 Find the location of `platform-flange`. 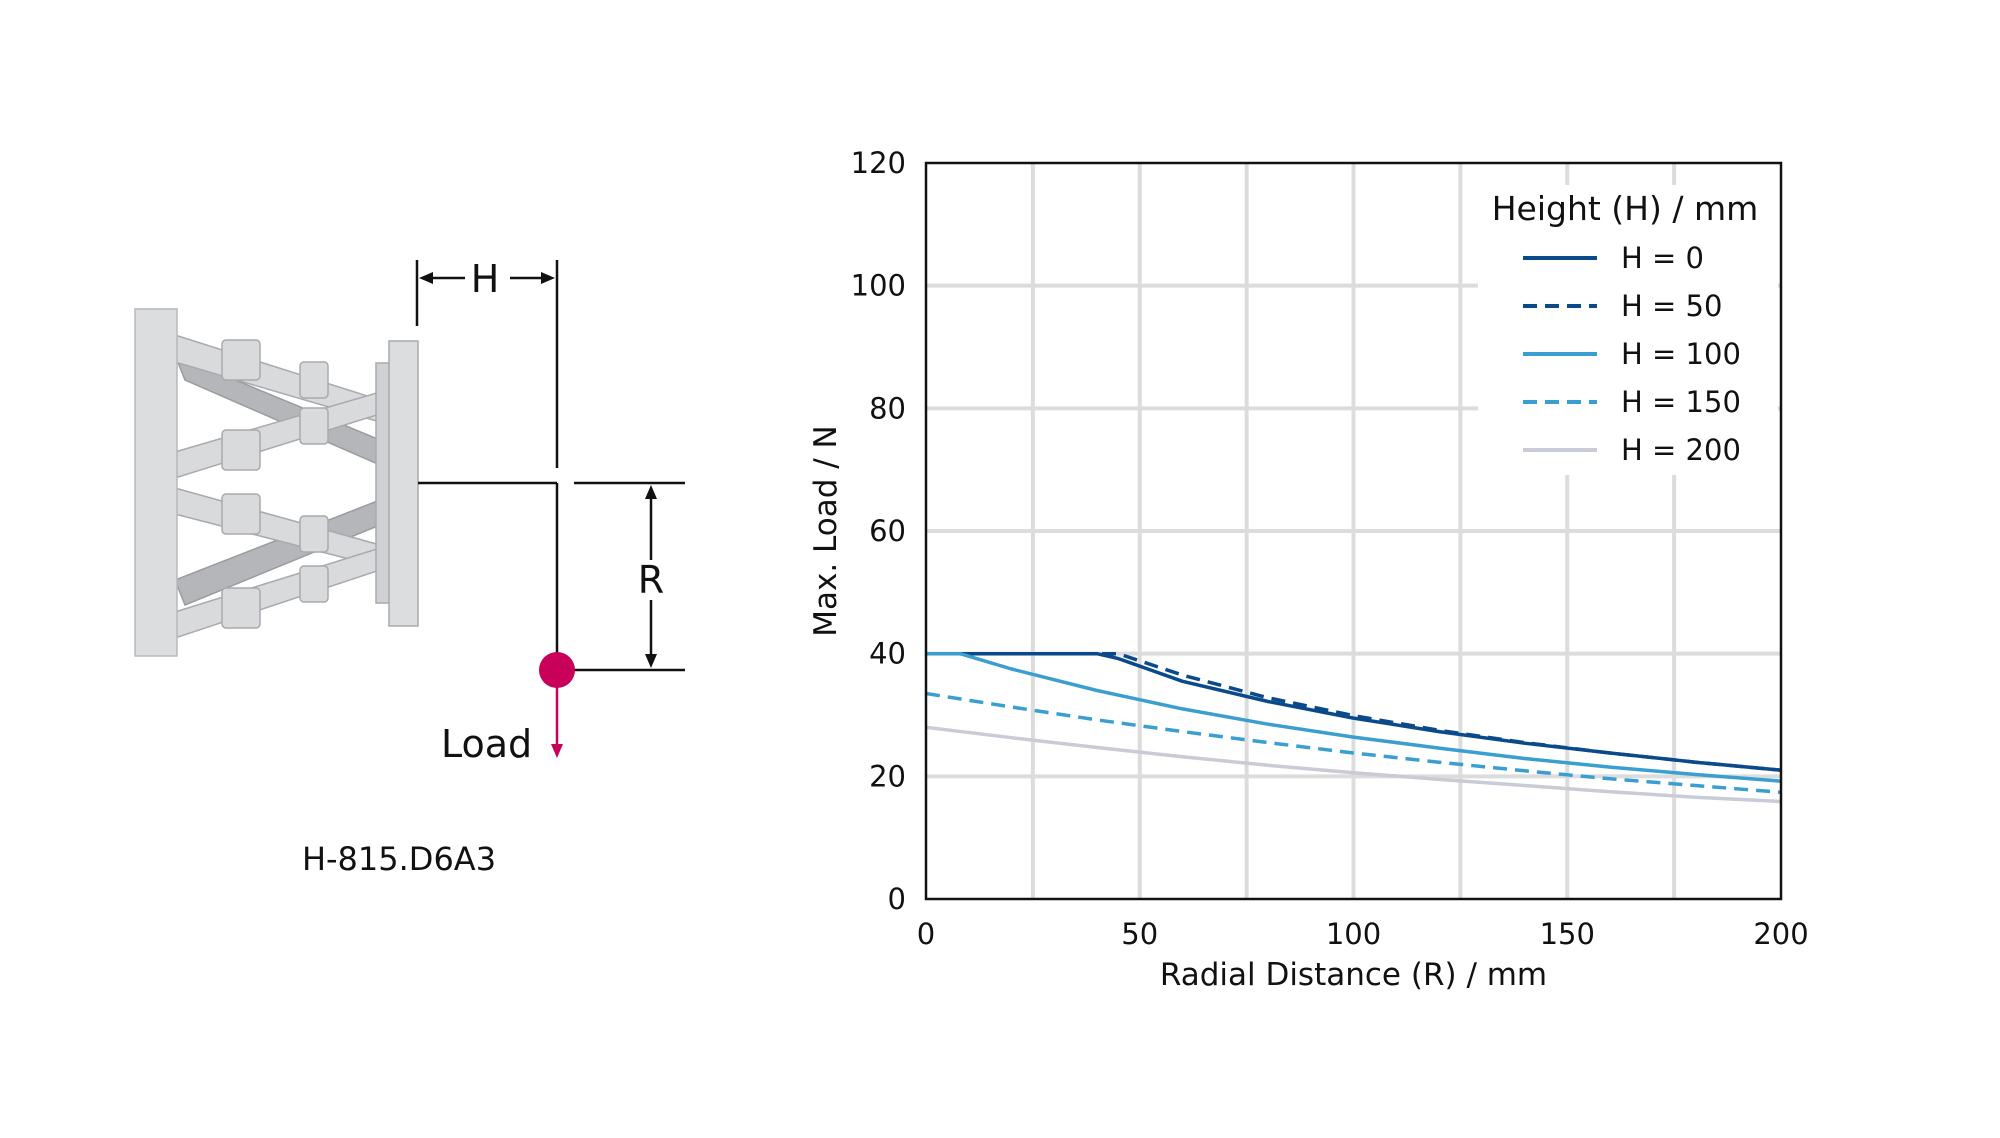

platform-flange is located at coordinates (383, 483).